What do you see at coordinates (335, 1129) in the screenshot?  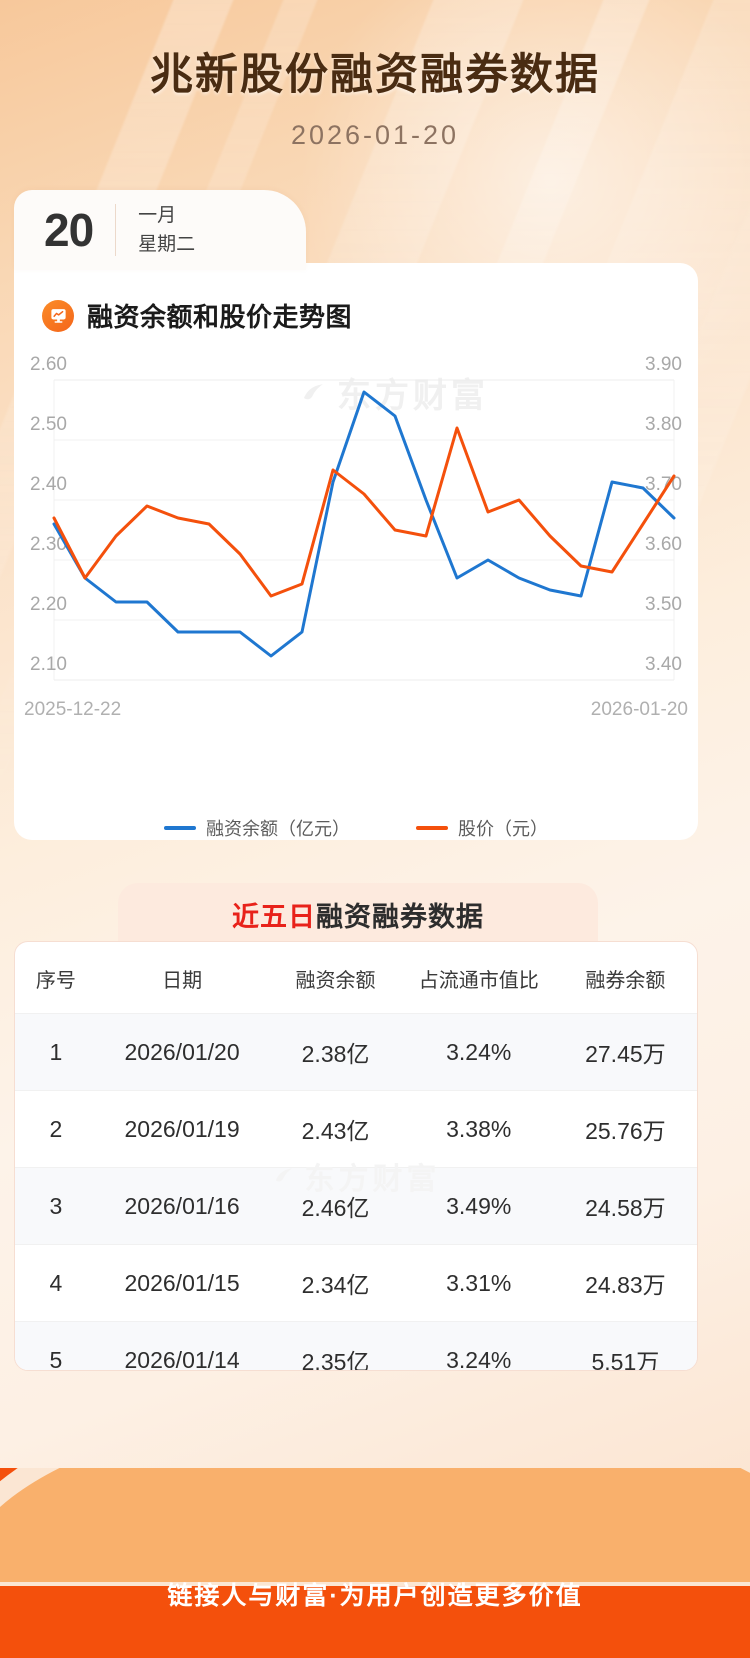 I see `cell-balance: 2.43亿` at bounding box center [335, 1129].